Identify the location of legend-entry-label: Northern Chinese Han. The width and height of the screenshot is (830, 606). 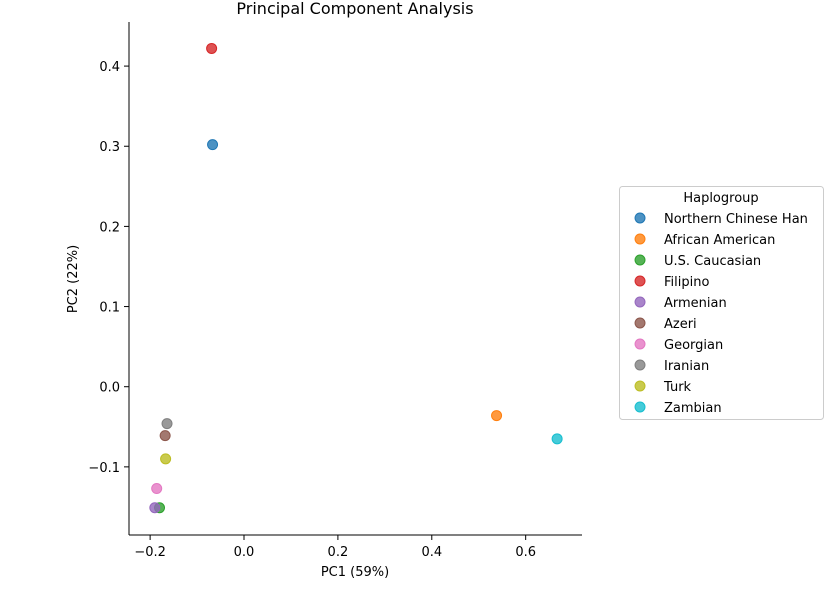
(736, 219).